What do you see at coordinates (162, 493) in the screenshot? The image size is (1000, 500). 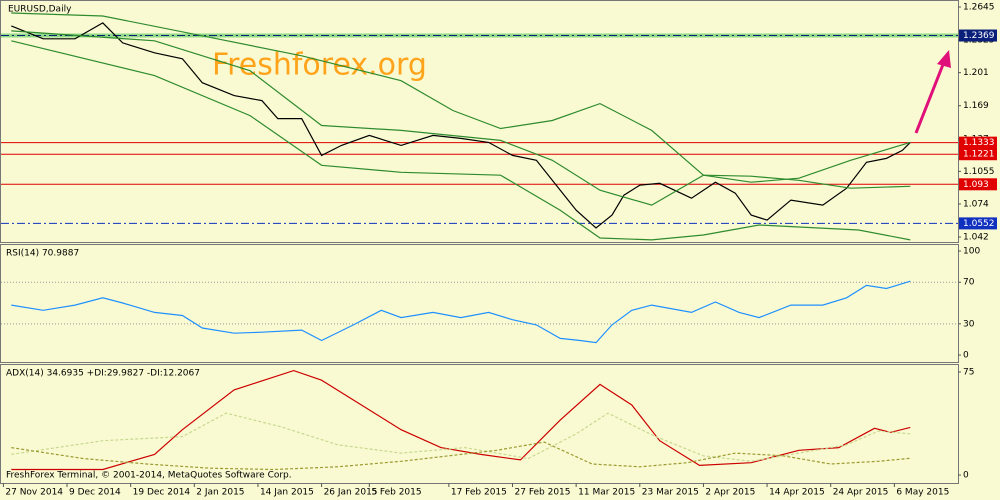 I see `x-tick-label: 19 Dec 2014` at bounding box center [162, 493].